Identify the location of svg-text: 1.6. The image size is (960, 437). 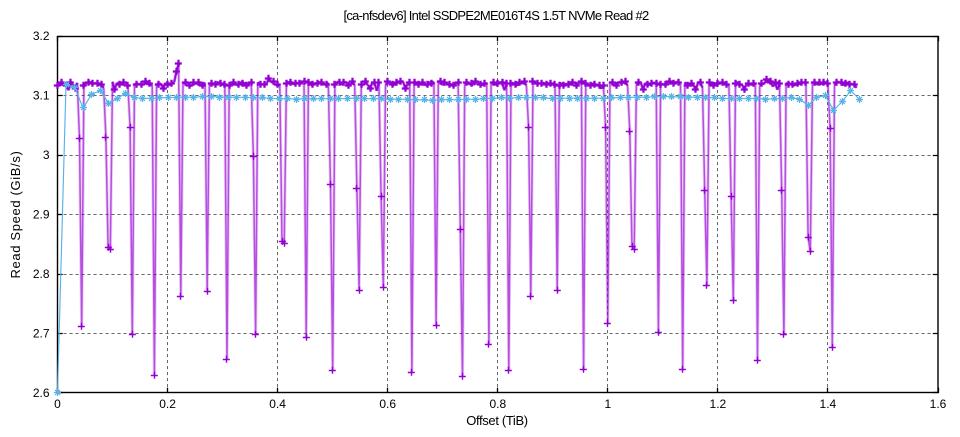
(938, 404).